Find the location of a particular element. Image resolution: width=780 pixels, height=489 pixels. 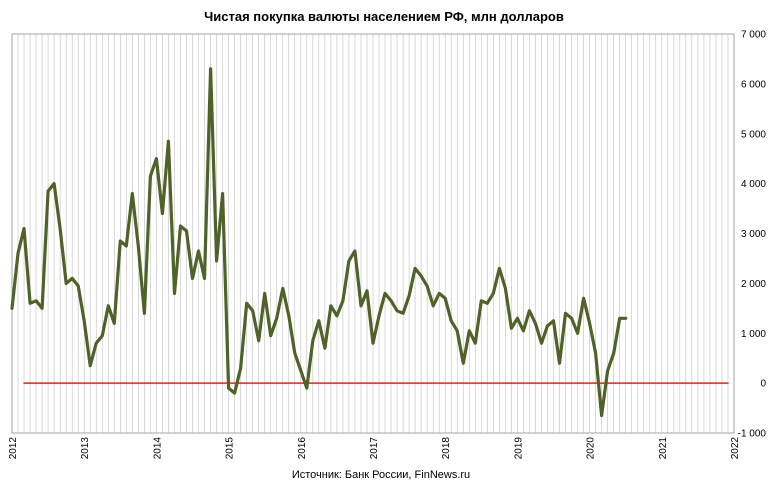

x-tick-label: 2021 is located at coordinates (663, 448).